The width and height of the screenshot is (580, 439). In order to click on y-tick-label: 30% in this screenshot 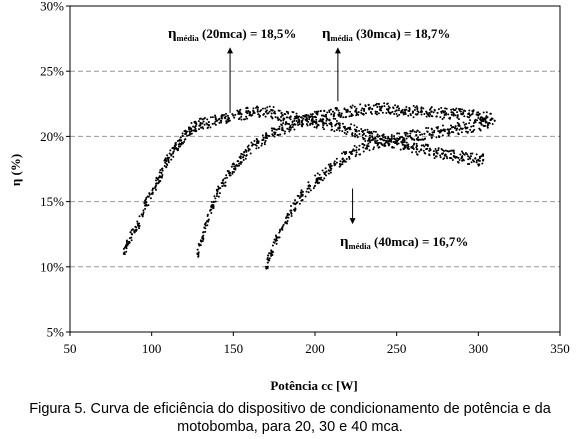, I will do `click(52, 7)`.